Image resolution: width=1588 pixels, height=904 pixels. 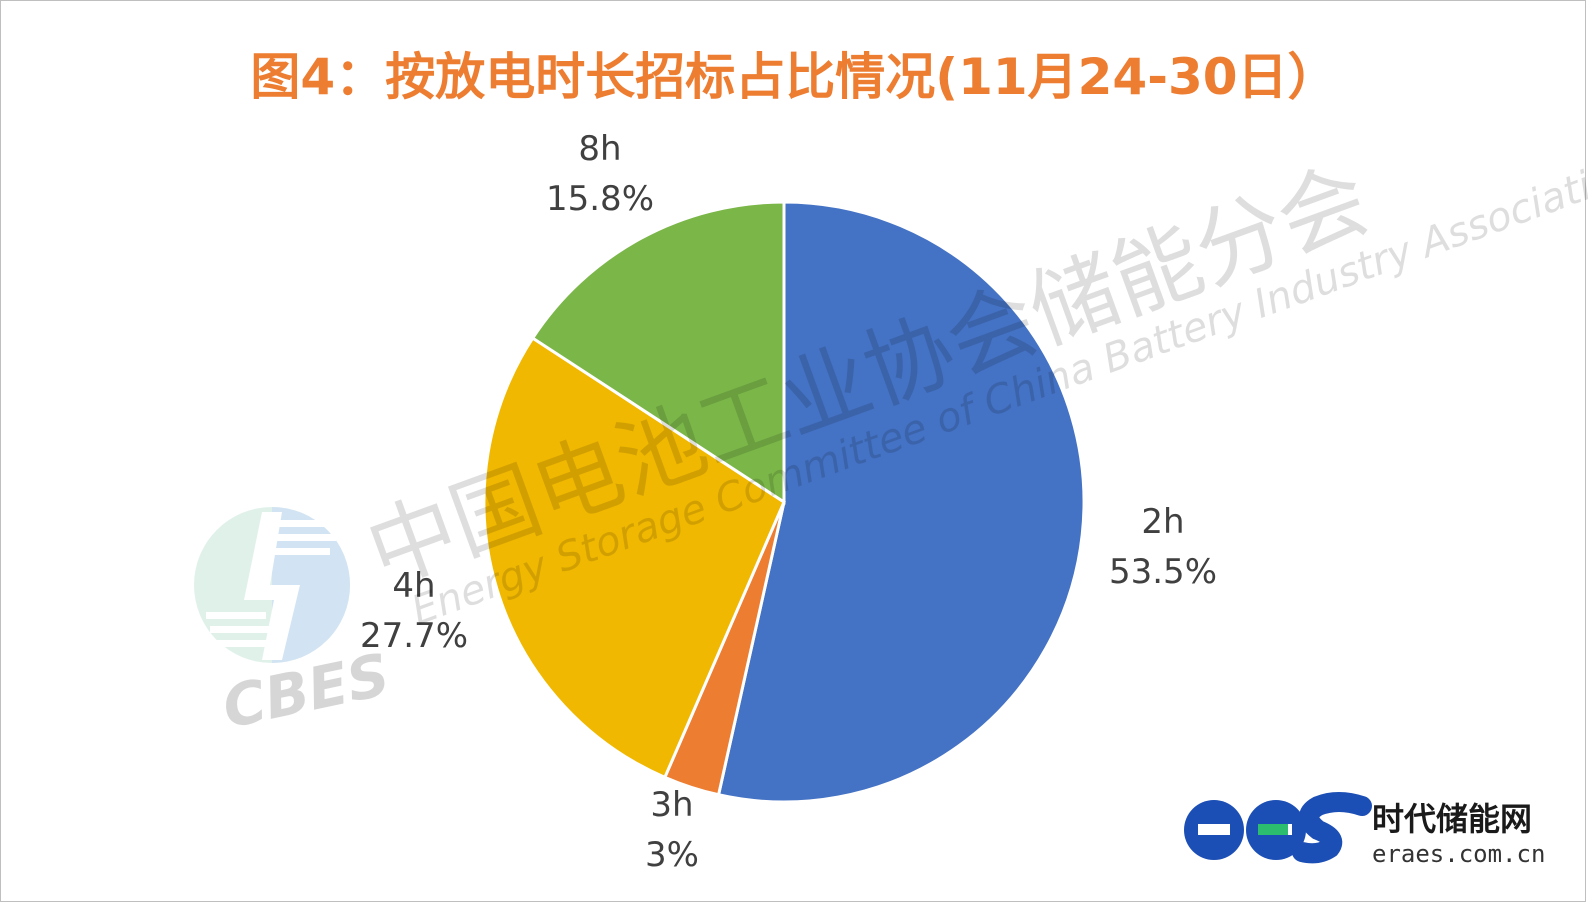 What do you see at coordinates (1163, 572) in the screenshot?
I see `slice-label-2h-value: 53.5%` at bounding box center [1163, 572].